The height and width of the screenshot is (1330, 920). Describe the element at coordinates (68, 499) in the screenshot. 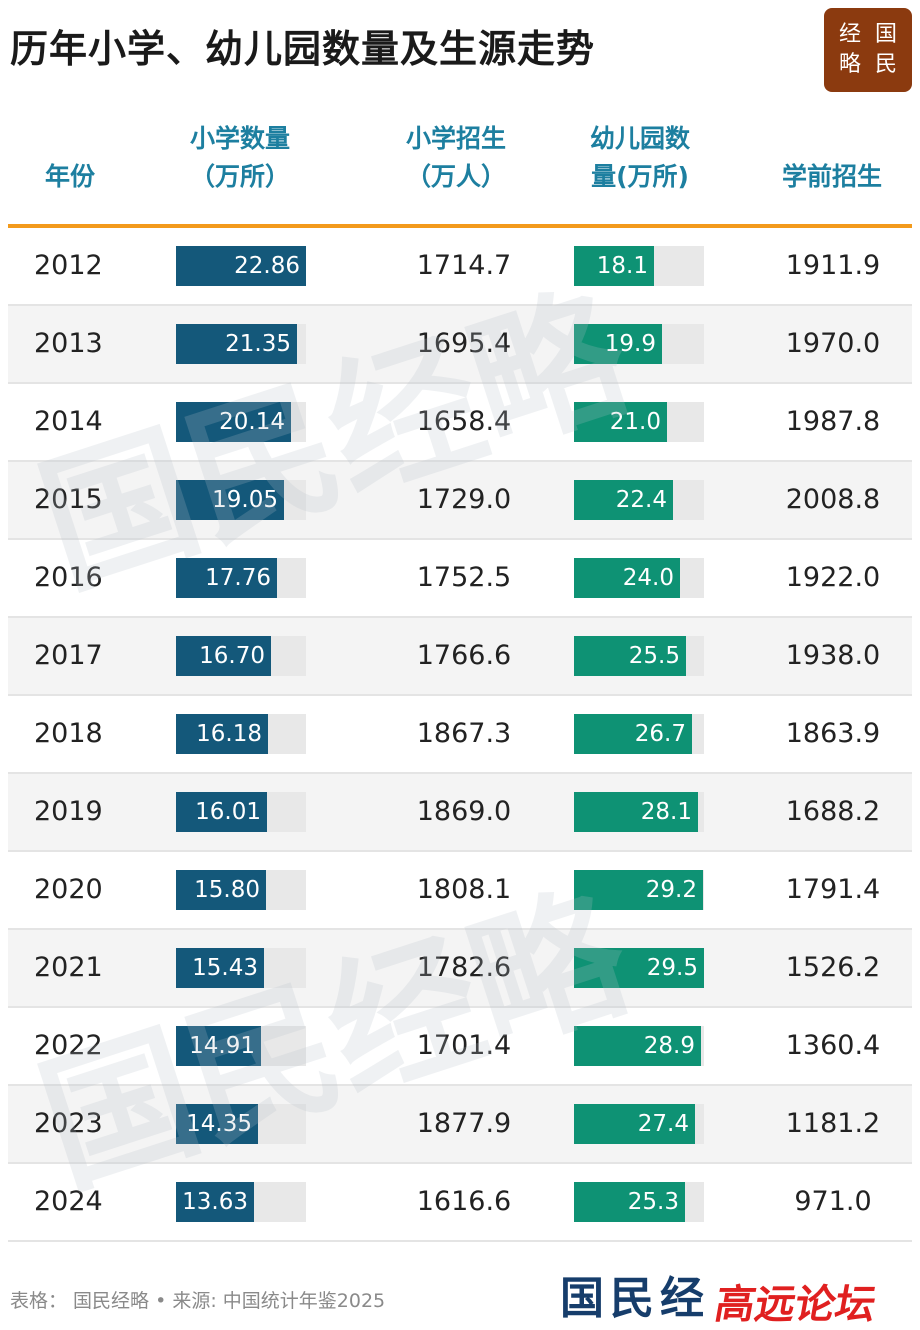

I see `year-cell: 2015` at that location.